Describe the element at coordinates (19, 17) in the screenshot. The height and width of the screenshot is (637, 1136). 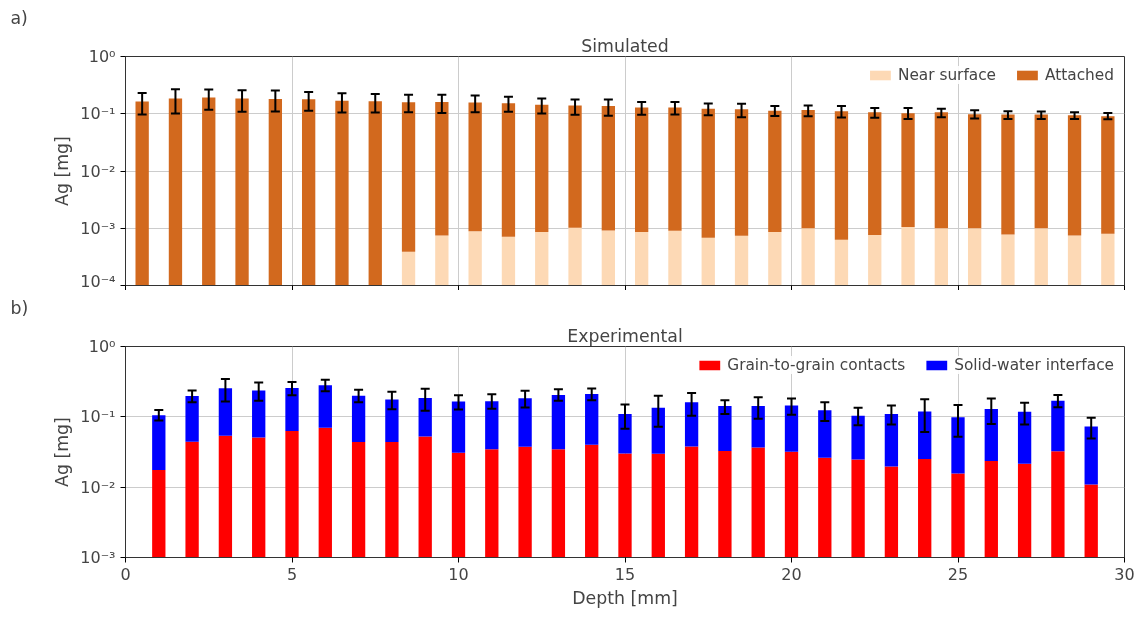
I see `text: a)` at that location.